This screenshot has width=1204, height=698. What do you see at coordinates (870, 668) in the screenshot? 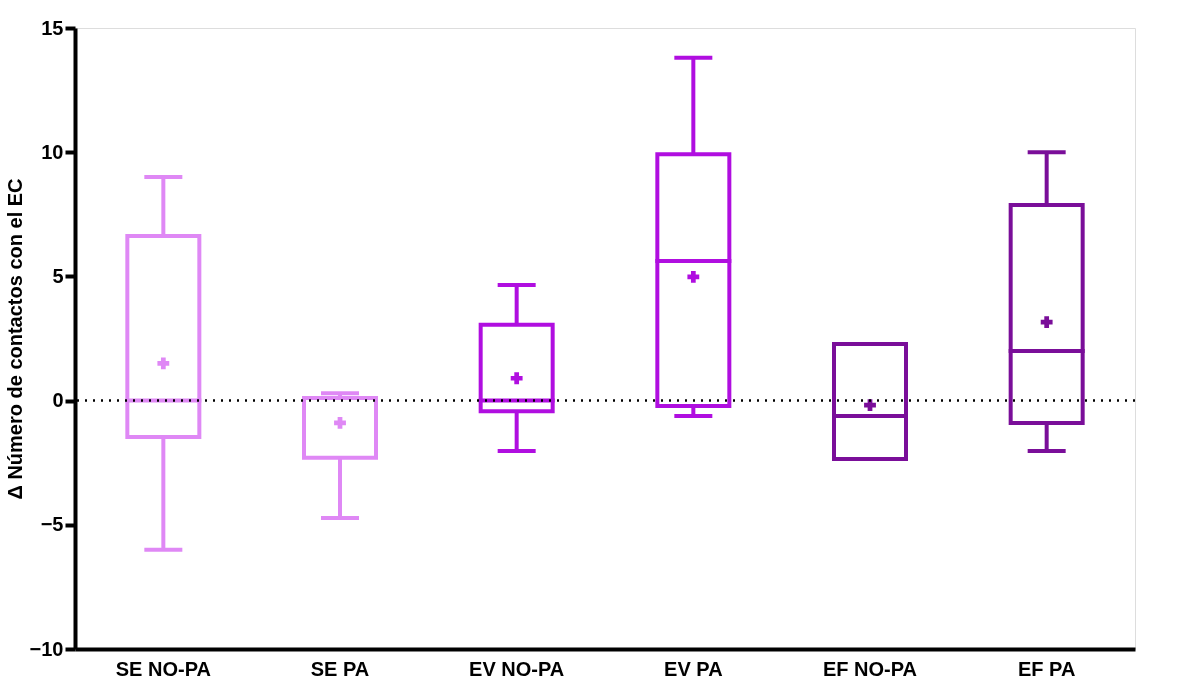
I see `x-tick-label: EF NO-PA` at bounding box center [870, 668].